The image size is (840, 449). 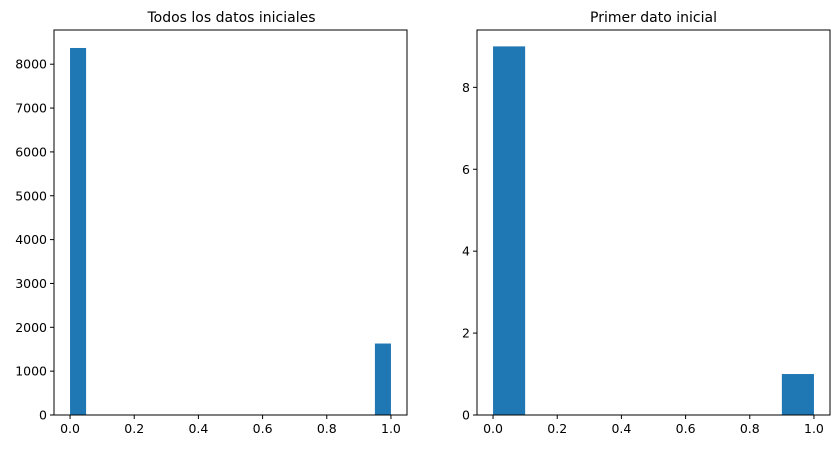 I want to click on y-tick-label: 8, so click(x=466, y=87).